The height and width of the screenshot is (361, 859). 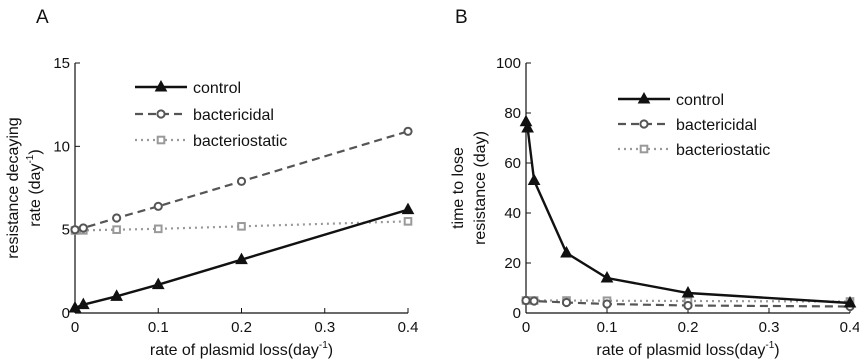 I want to click on y-tick-label: 5, so click(x=66, y=230).